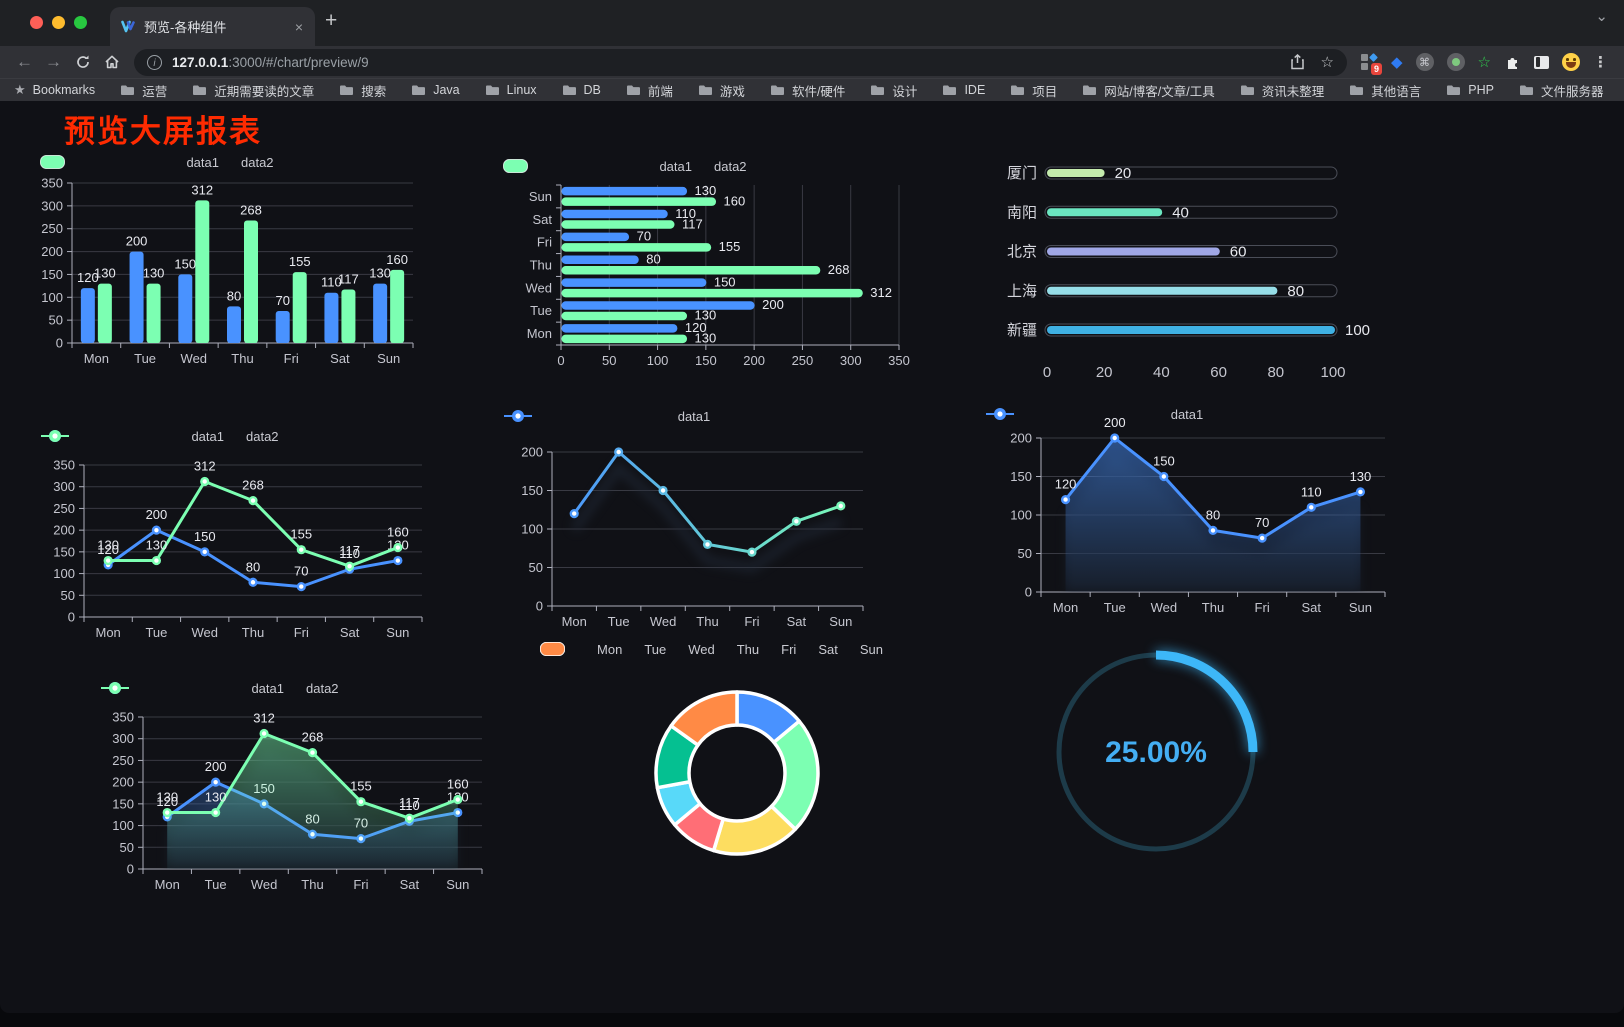 The width and height of the screenshot is (1624, 1027). I want to click on gem-icon: ◆, so click(1397, 62).